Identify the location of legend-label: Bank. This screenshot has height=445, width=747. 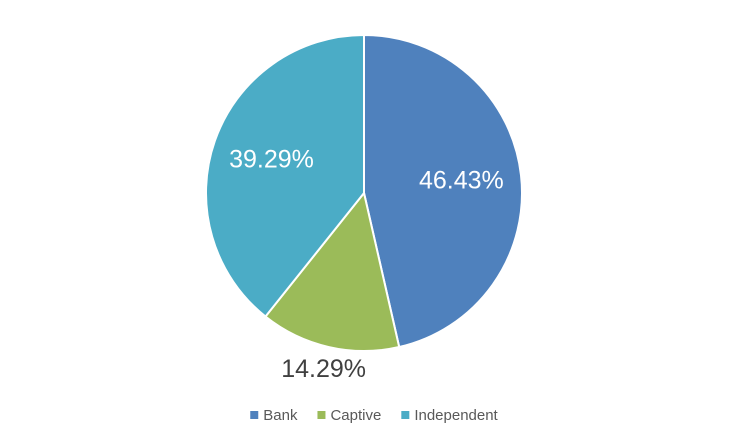
(280, 415).